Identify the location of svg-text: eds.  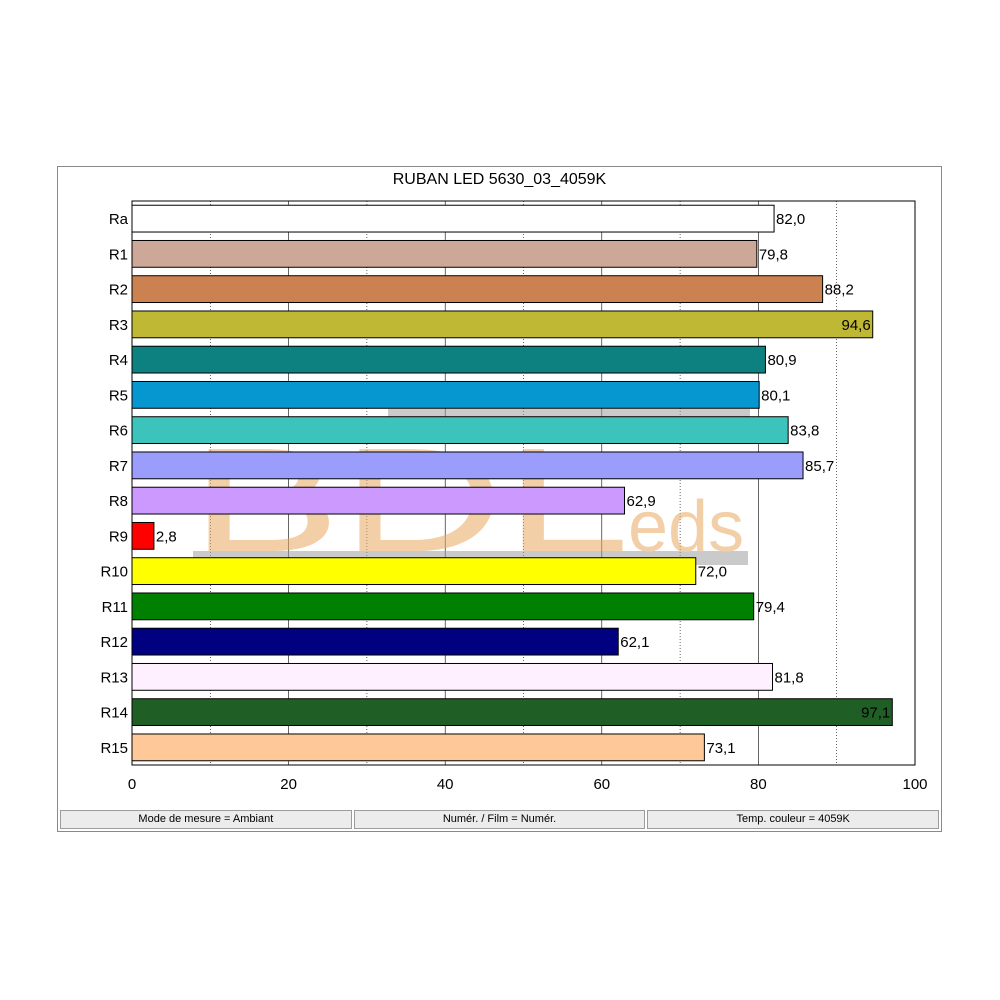
(686, 527).